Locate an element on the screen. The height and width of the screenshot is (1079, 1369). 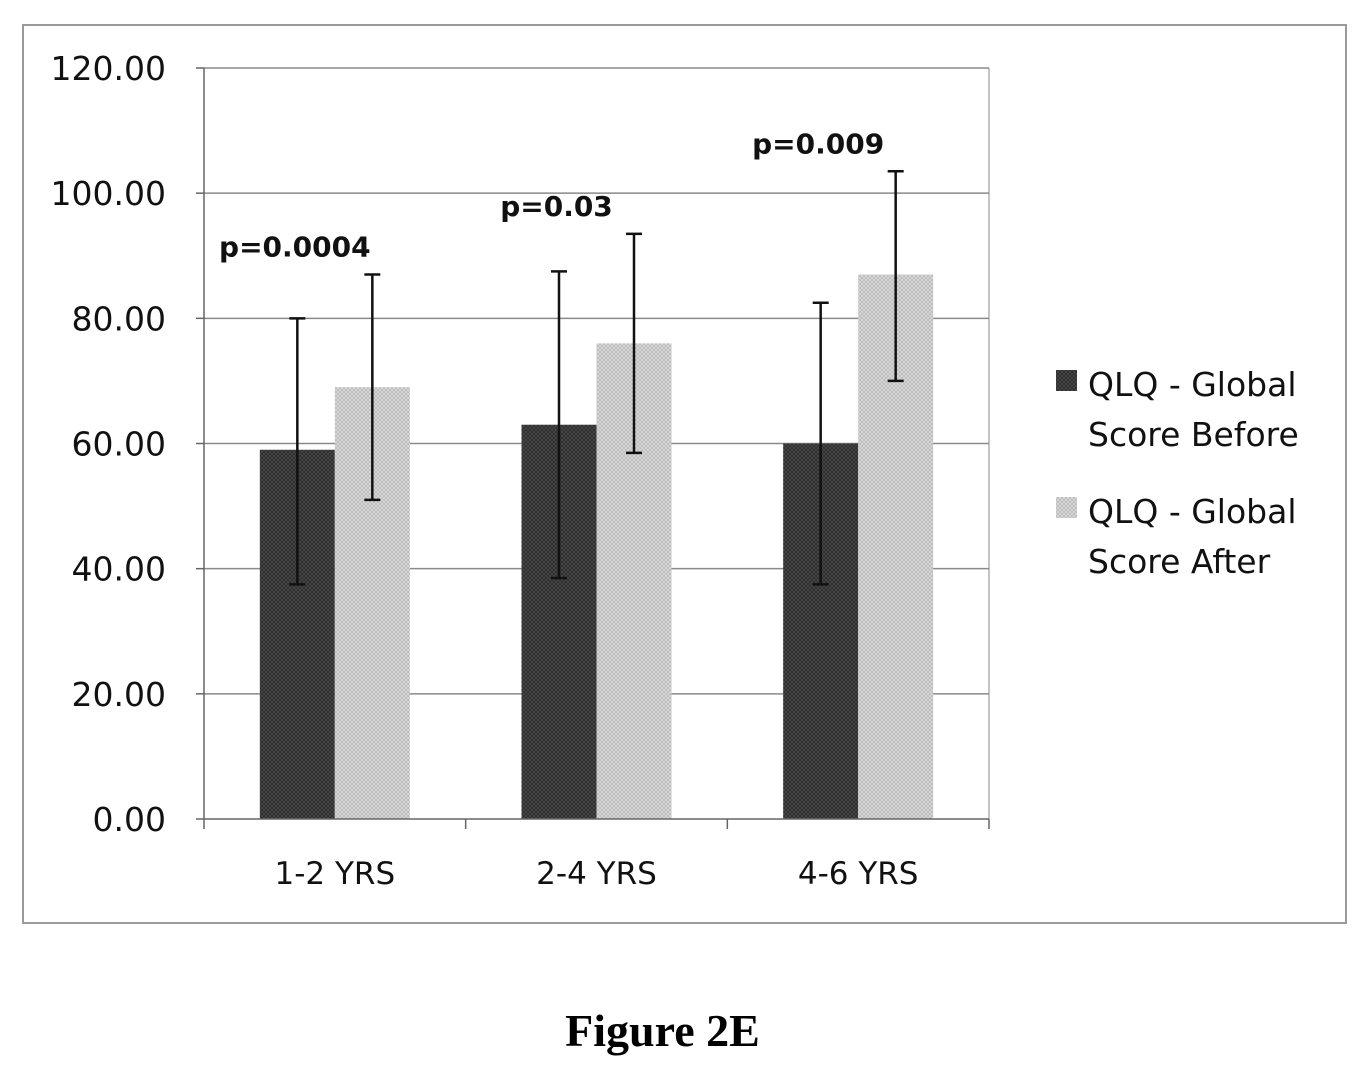
y-tick-label: 0.00 is located at coordinates (129, 819).